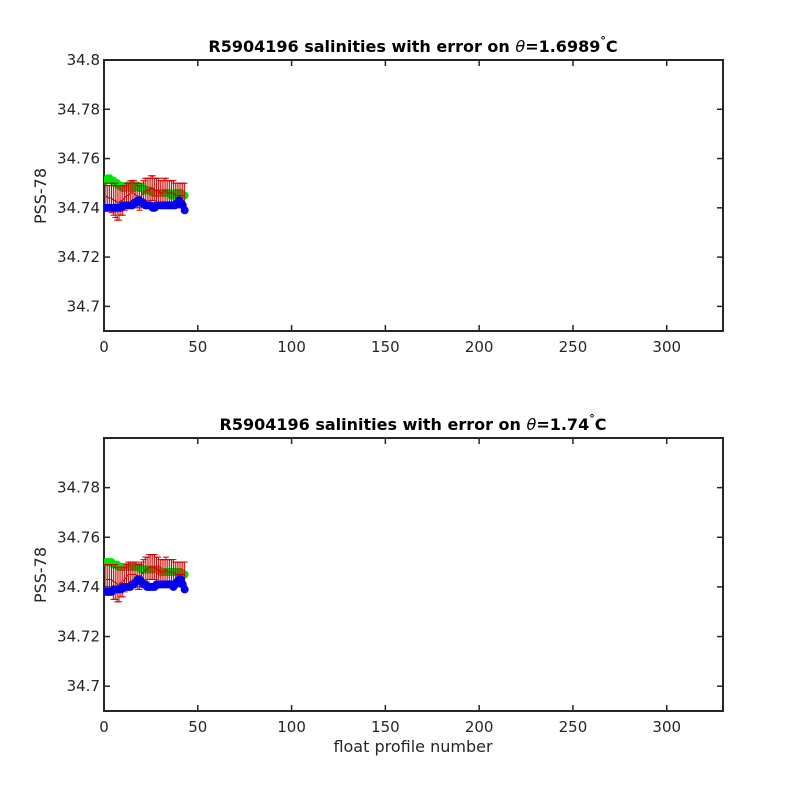 Image resolution: width=800 pixels, height=800 pixels. What do you see at coordinates (562, 46) in the screenshot?
I see `title-value: =1.6989` at bounding box center [562, 46].